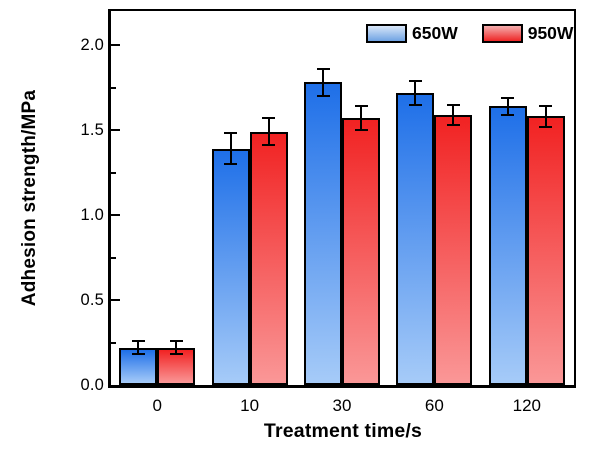 The height and width of the screenshot is (449, 613). I want to click on x-tick-label: 60, so click(434, 405).